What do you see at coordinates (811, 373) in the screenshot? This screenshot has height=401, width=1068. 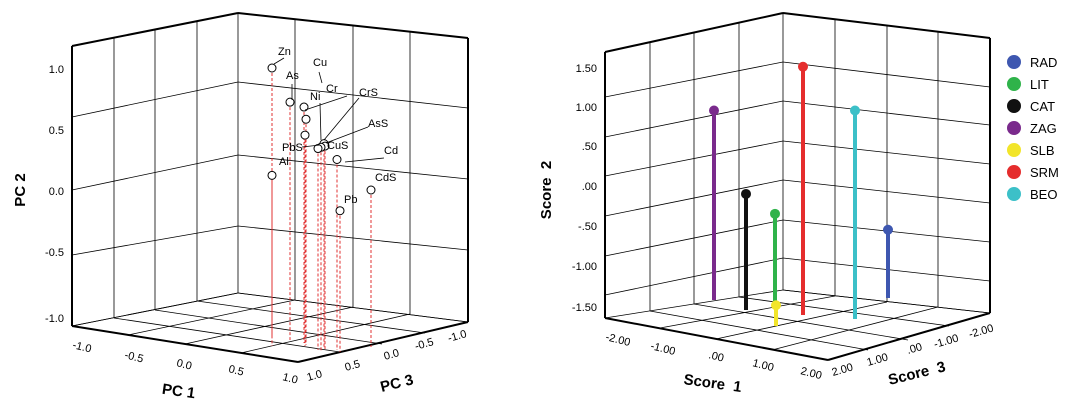 I see `score1-tick: 2.00` at bounding box center [811, 373].